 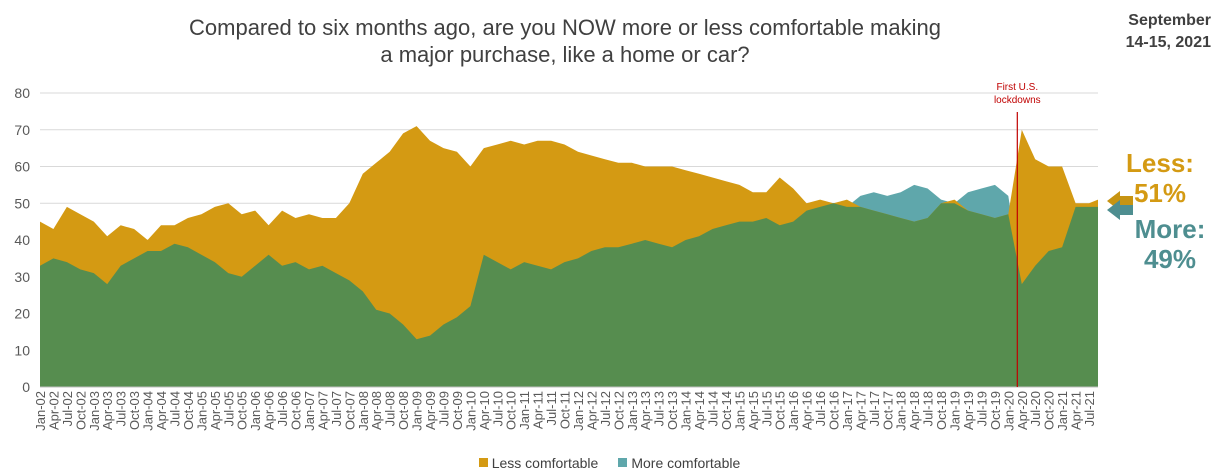 I want to click on more-callout: More: 49%, so click(x=1170, y=244).